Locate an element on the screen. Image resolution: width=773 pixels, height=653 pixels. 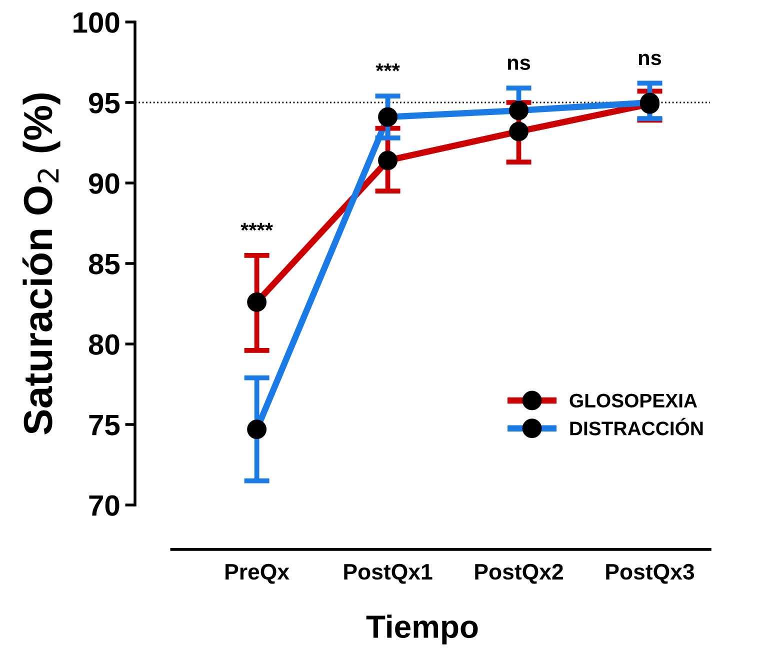
legend-label: GLOSOPEXIA is located at coordinates (634, 401).